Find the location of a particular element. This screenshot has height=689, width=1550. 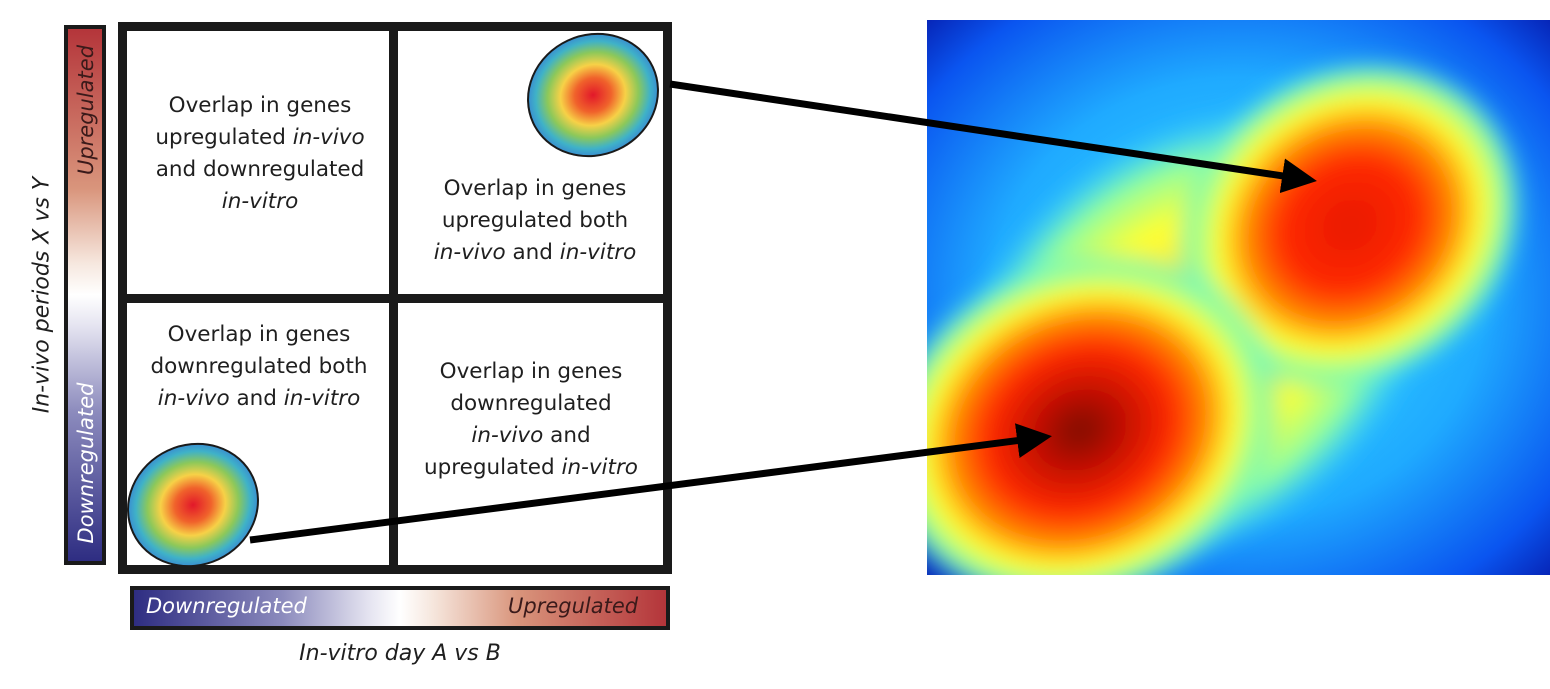

horizontal-scale-down-label: Downregulated is located at coordinates (226, 606).